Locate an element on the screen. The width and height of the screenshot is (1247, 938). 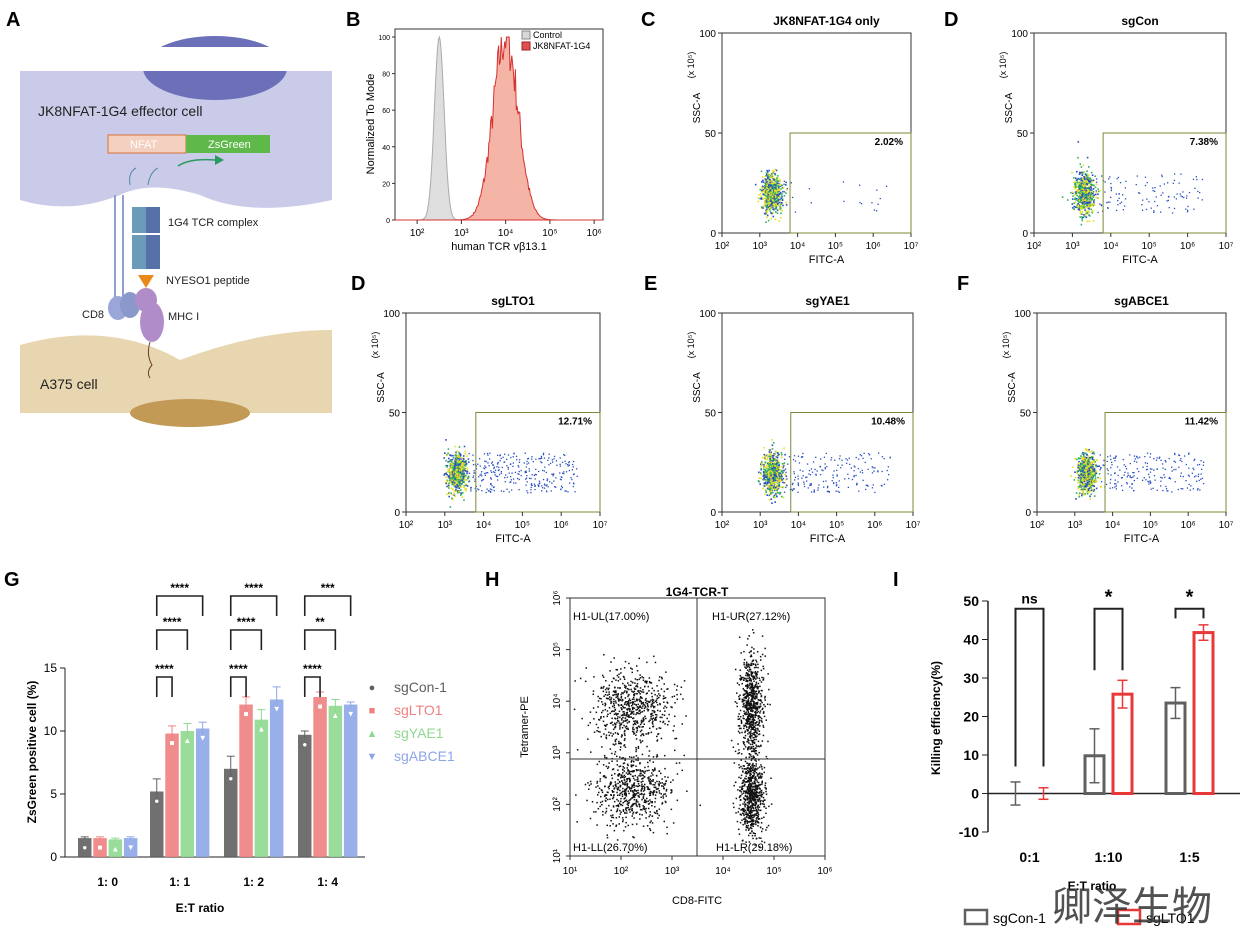
flow-xtick-label: 10² is located at coordinates (406, 525).